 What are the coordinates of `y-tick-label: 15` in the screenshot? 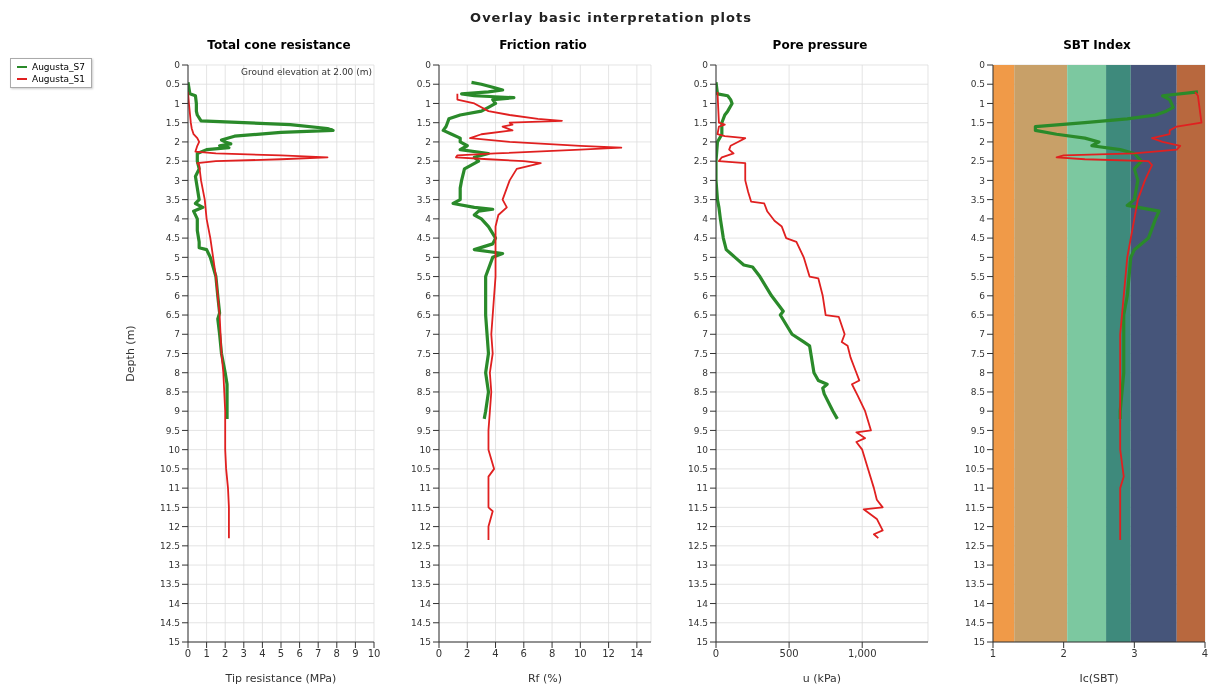 It's located at (979, 642).